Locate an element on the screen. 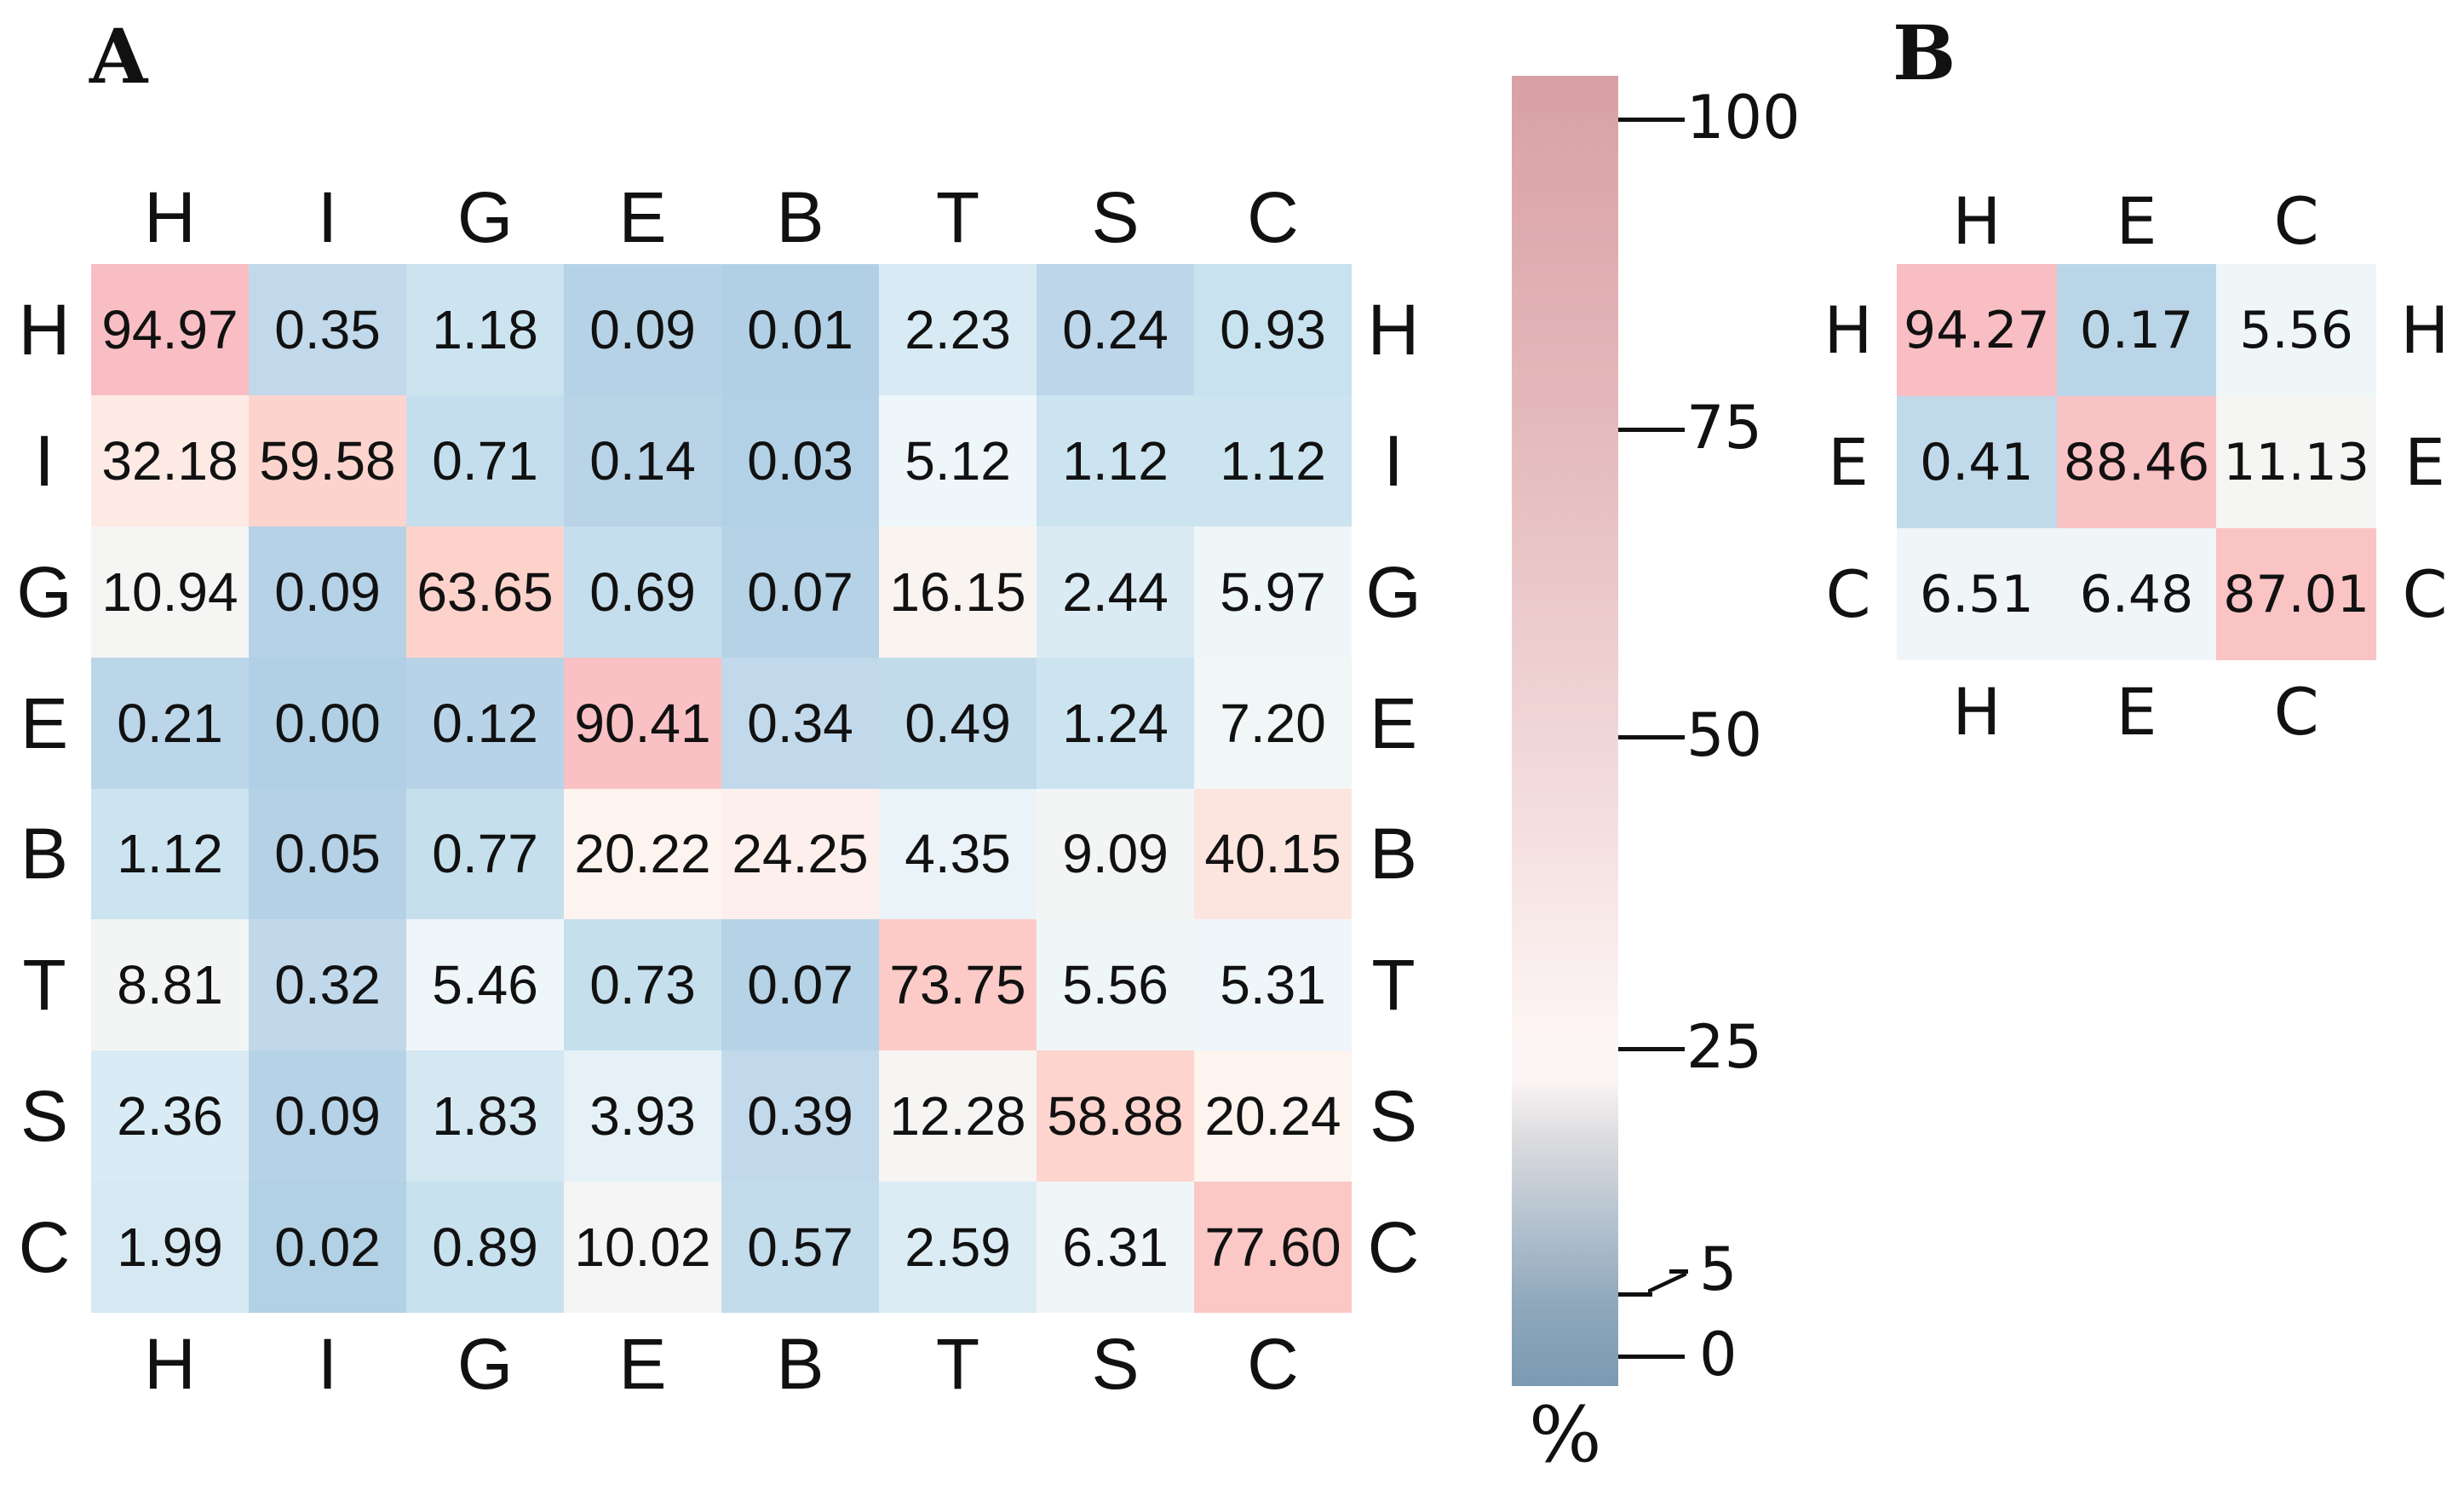  heatmap-cell: 5.46 is located at coordinates (485, 985).